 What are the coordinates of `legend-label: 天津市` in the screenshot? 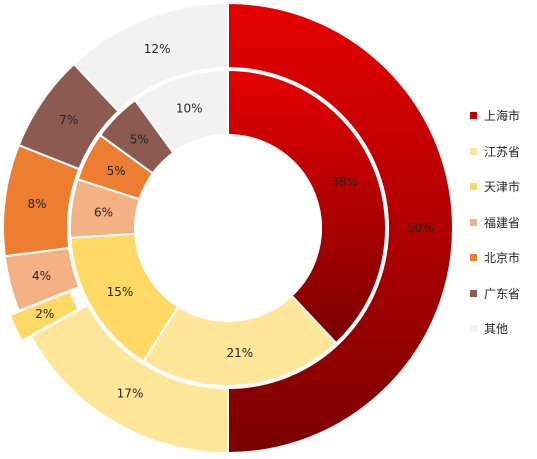 It's located at (502, 187).